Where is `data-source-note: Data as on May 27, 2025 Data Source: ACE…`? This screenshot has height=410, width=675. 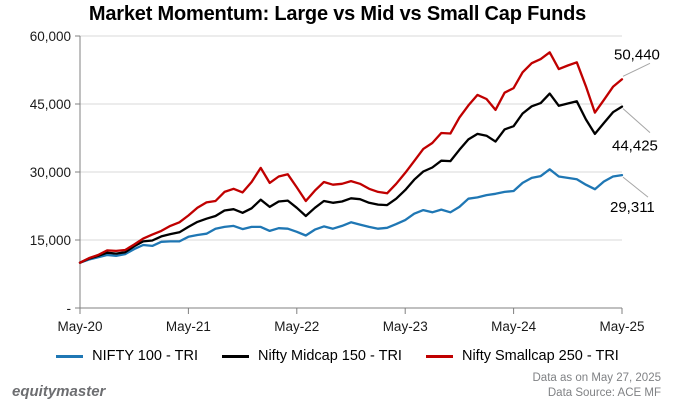 data-source-note: Data as on May 27, 2025 Data Source: ACE… is located at coordinates (597, 386).